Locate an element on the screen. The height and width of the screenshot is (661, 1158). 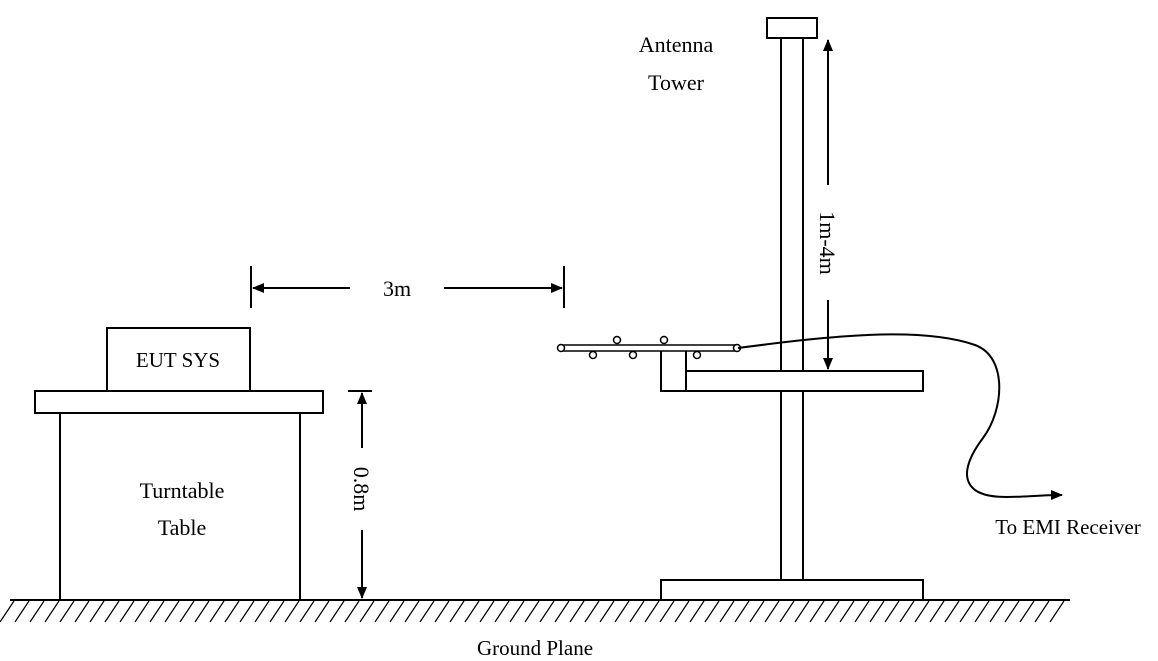
turntable-table is located at coordinates (179, 464).